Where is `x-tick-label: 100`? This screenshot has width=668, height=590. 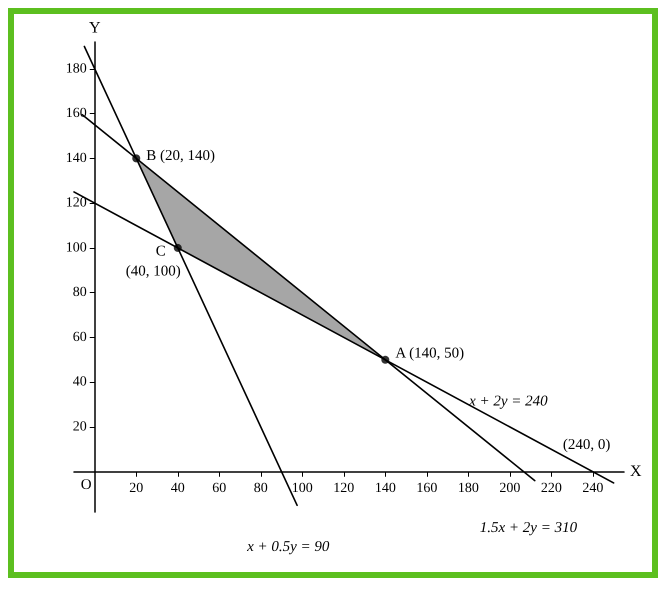
x-tick-label: 100 is located at coordinates (302, 488).